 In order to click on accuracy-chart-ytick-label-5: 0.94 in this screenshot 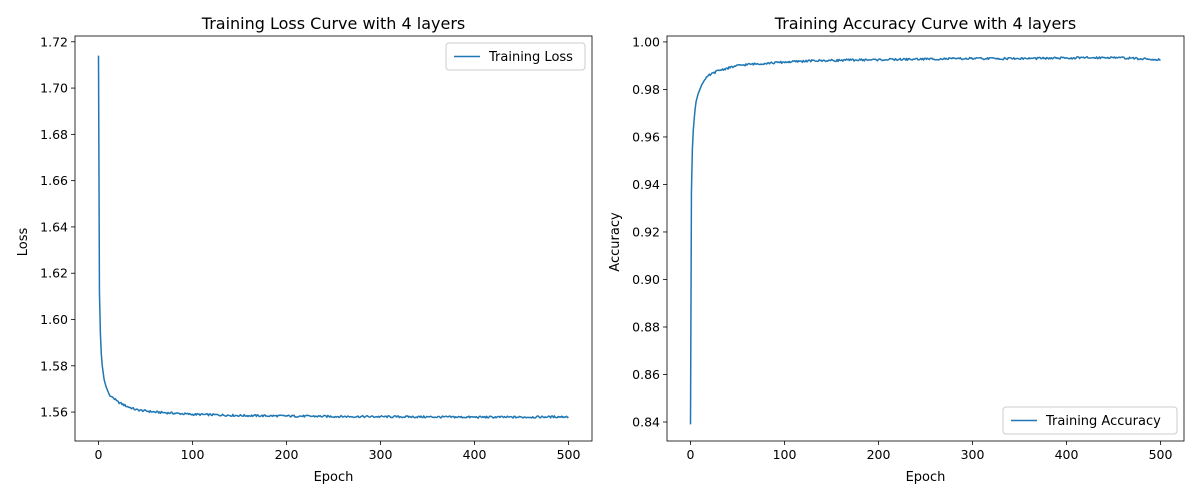, I will do `click(646, 184)`.